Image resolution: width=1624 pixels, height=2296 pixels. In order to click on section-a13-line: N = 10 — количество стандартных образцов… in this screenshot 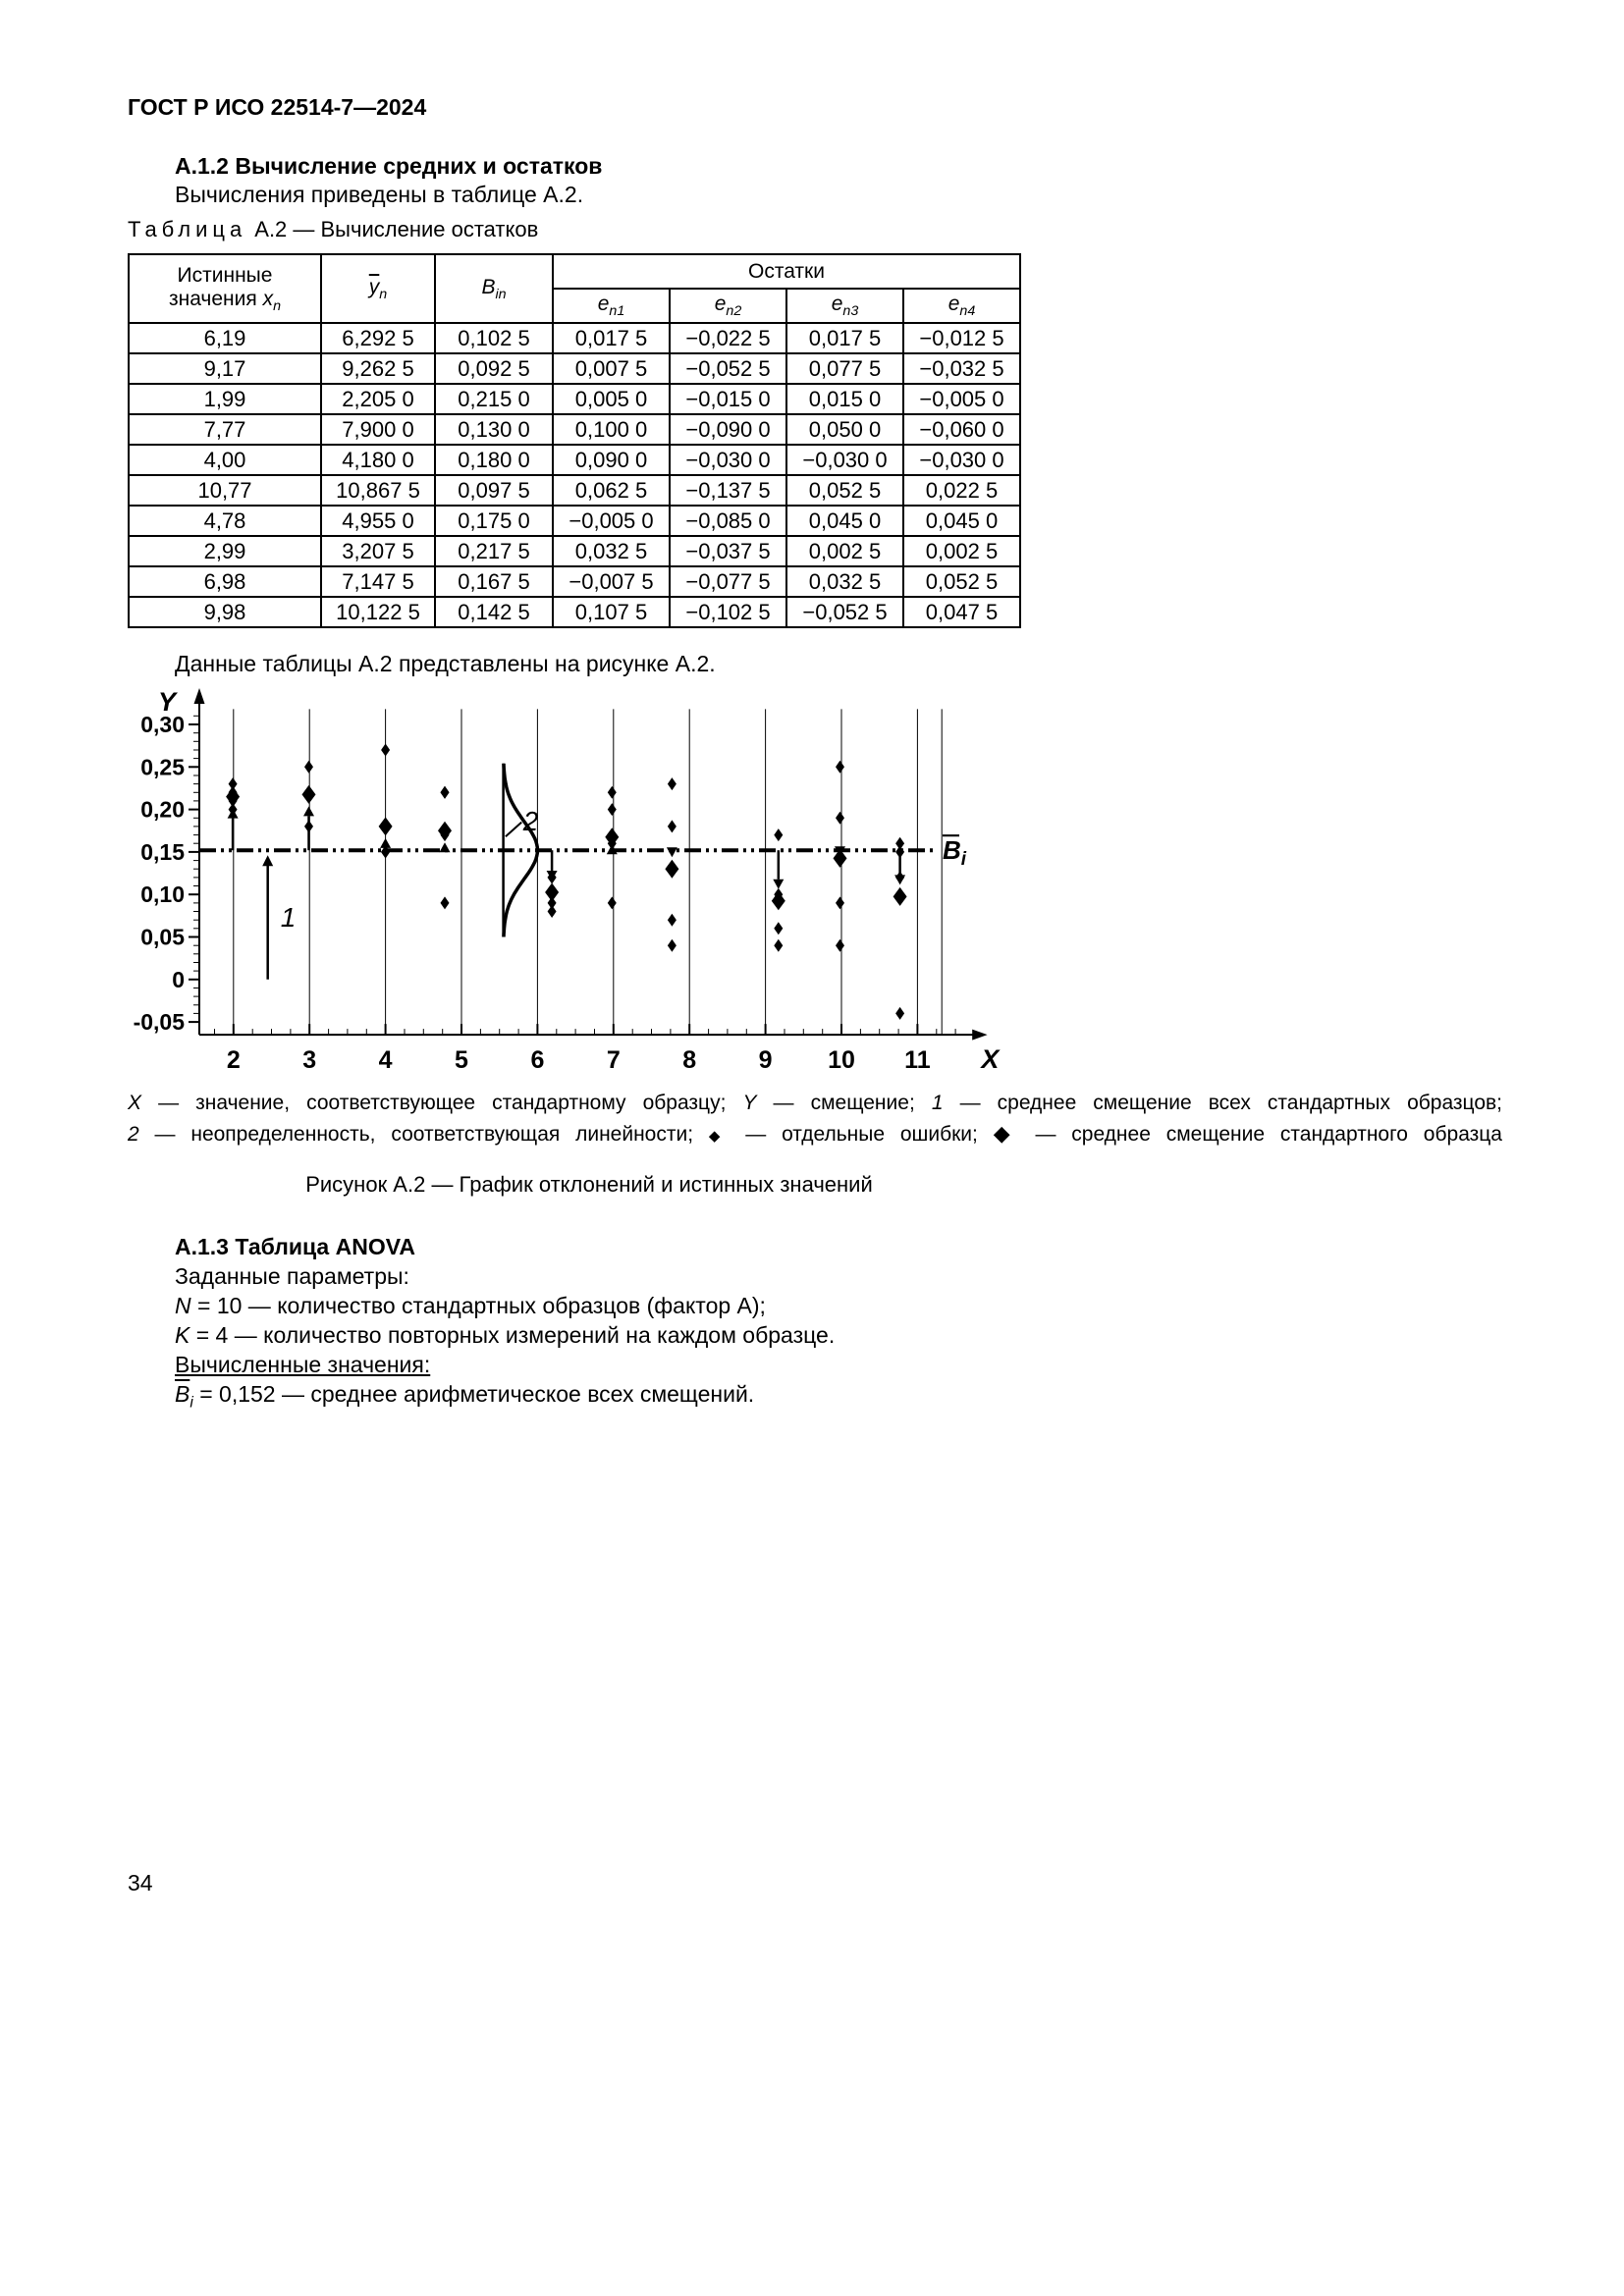, I will do `click(817, 1307)`.